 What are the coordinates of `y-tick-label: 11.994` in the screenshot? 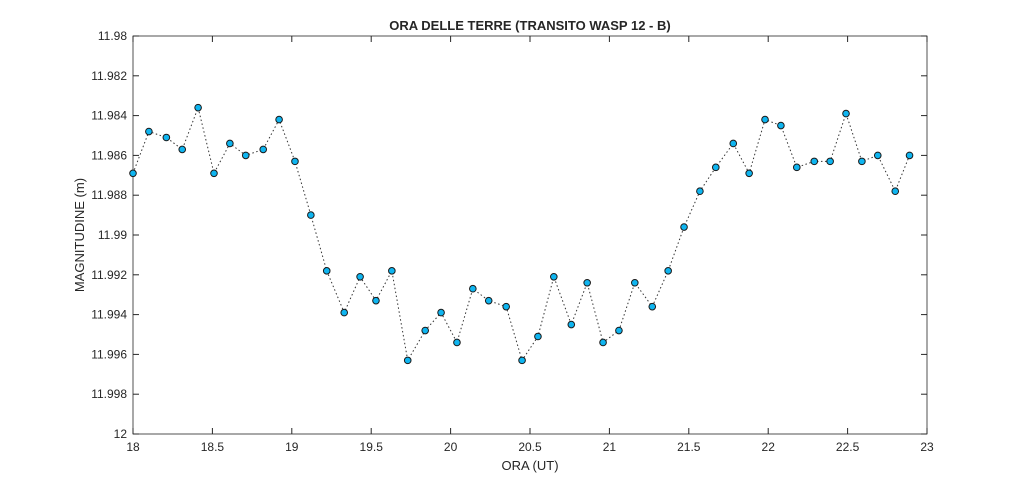 It's located at (109, 315).